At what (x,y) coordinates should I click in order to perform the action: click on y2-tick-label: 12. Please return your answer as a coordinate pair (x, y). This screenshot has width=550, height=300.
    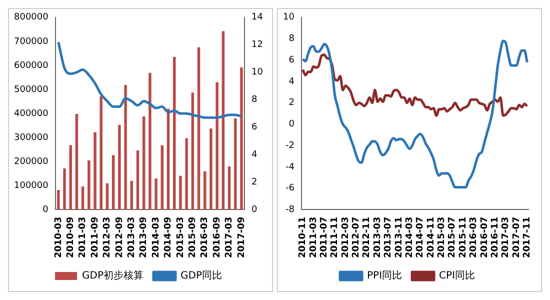
    Looking at the image, I should click on (257, 45).